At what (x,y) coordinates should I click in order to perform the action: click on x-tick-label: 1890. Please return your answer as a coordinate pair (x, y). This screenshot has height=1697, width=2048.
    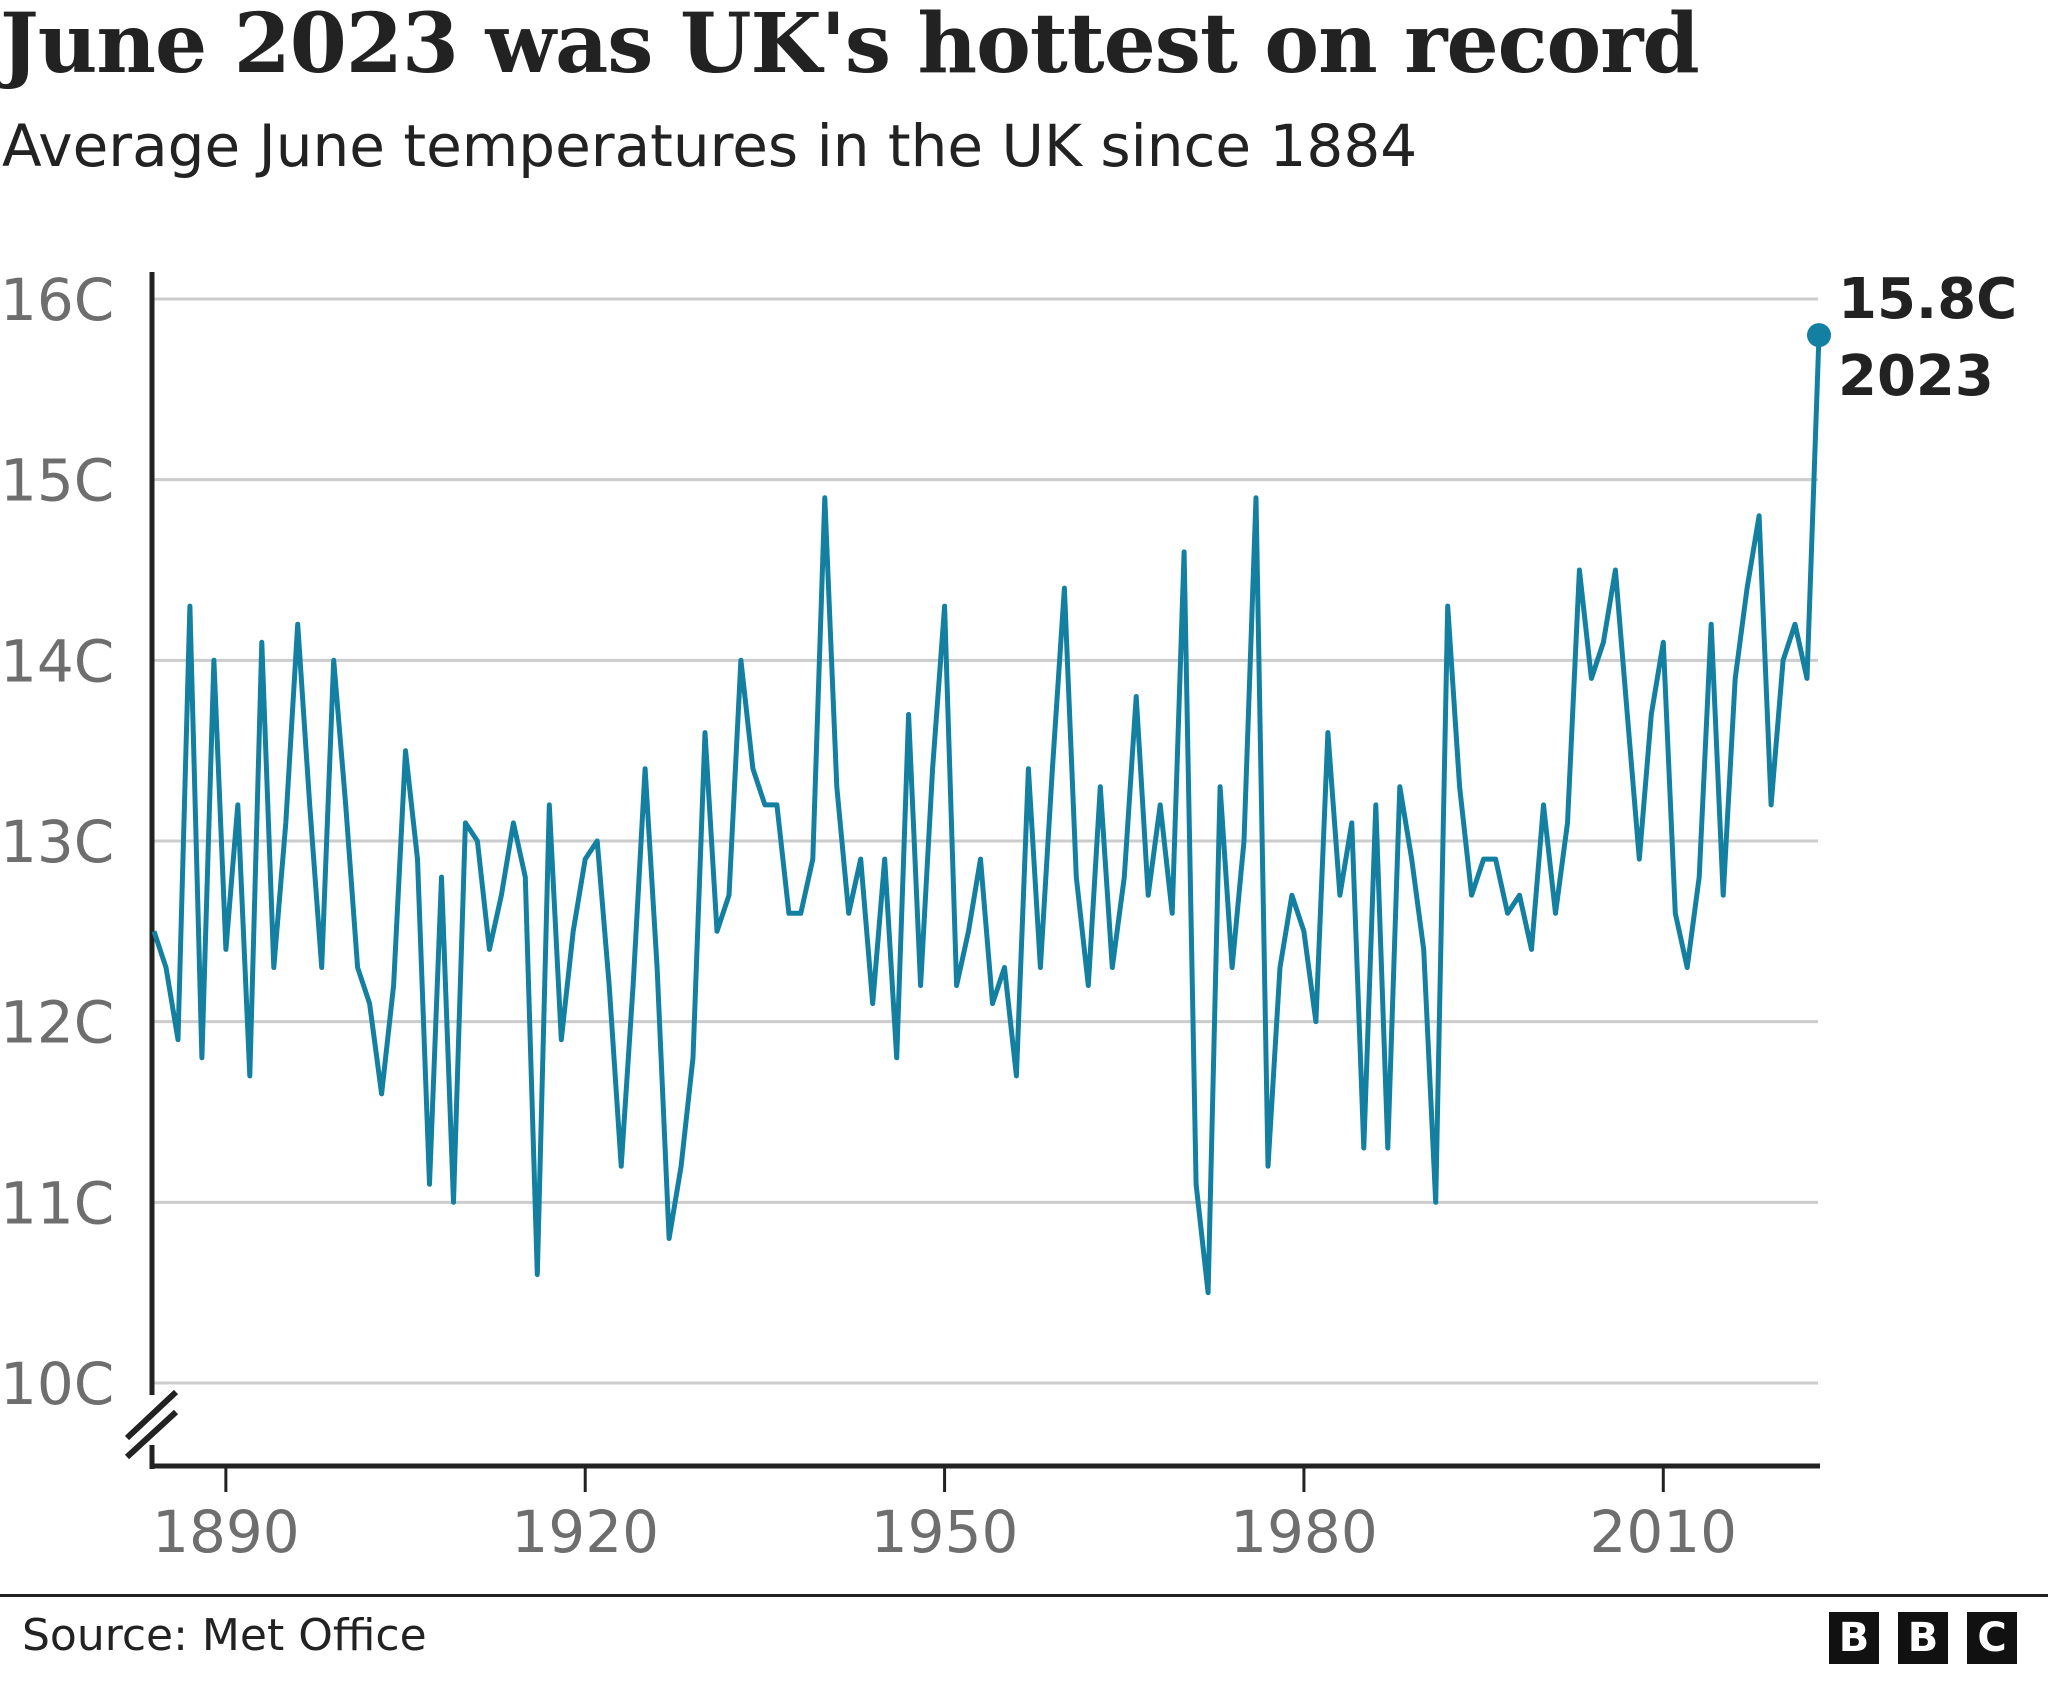
    Looking at the image, I should click on (226, 1532).